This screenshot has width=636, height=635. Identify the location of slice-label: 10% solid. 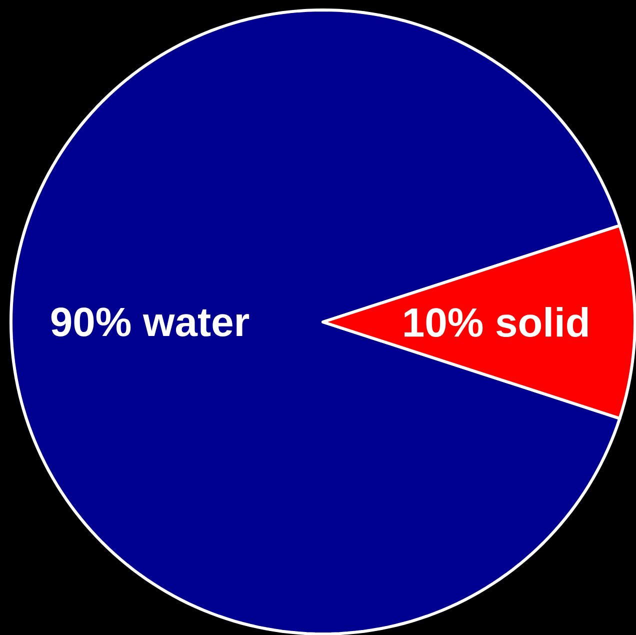
(496, 321).